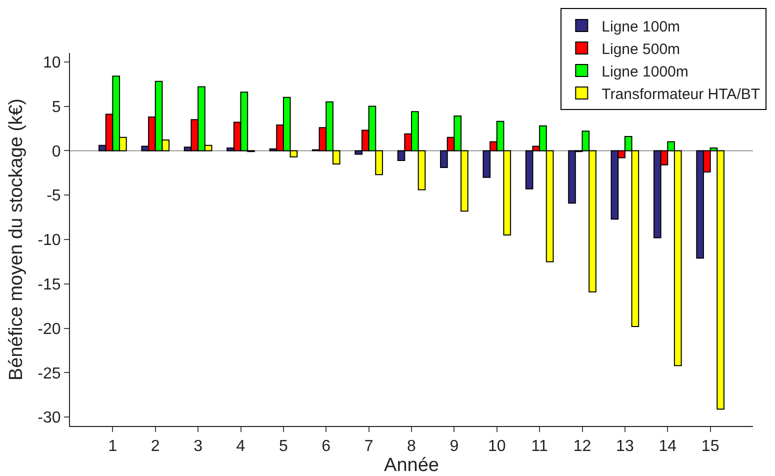 The image size is (775, 476). Describe the element at coordinates (582, 447) in the screenshot. I see `x-tick-label: 12` at that location.